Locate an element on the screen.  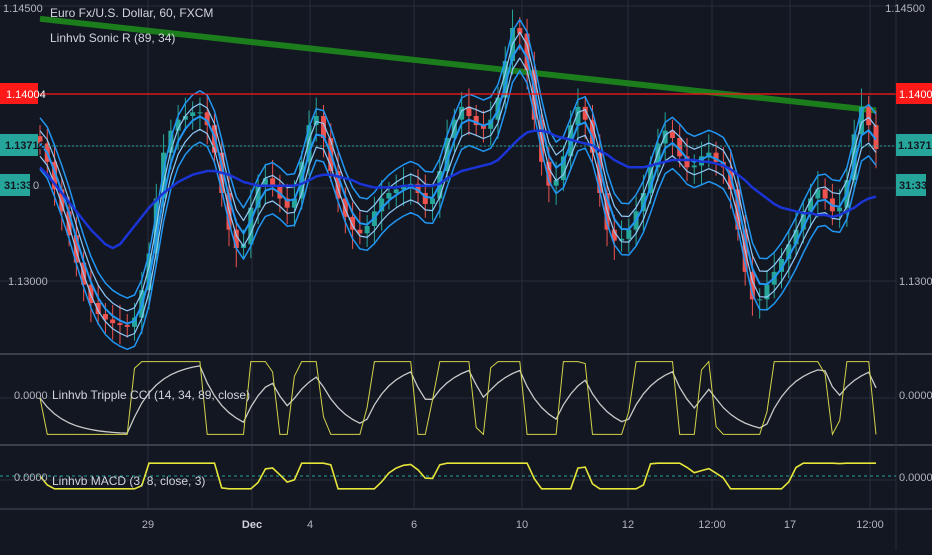
left-price-badge is located at coordinates (19, 145).